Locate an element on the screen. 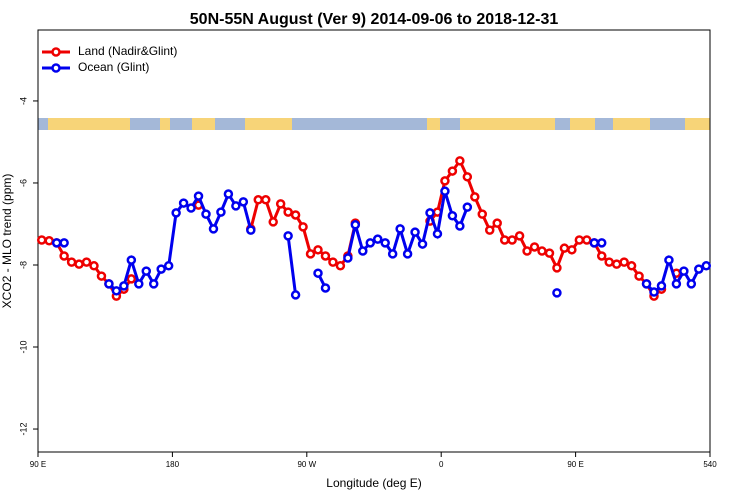 The width and height of the screenshot is (750, 500). y-axis-label: XCO2 - MLO trend (ppm) is located at coordinates (7, 241).